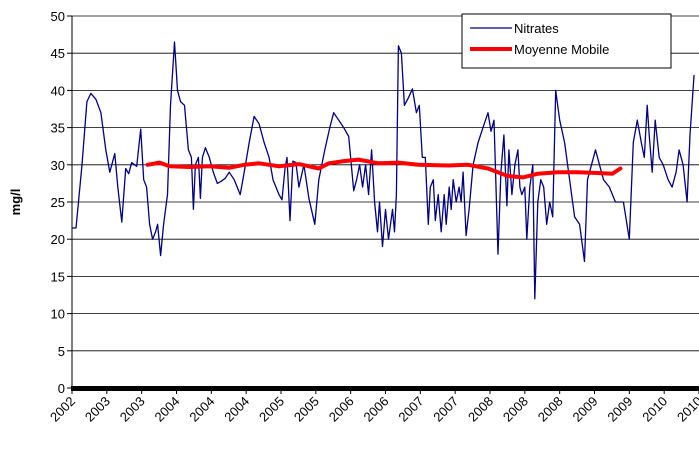 Image resolution: width=699 pixels, height=449 pixels. Describe the element at coordinates (58, 16) in the screenshot. I see `y-tick-label: 50` at that location.